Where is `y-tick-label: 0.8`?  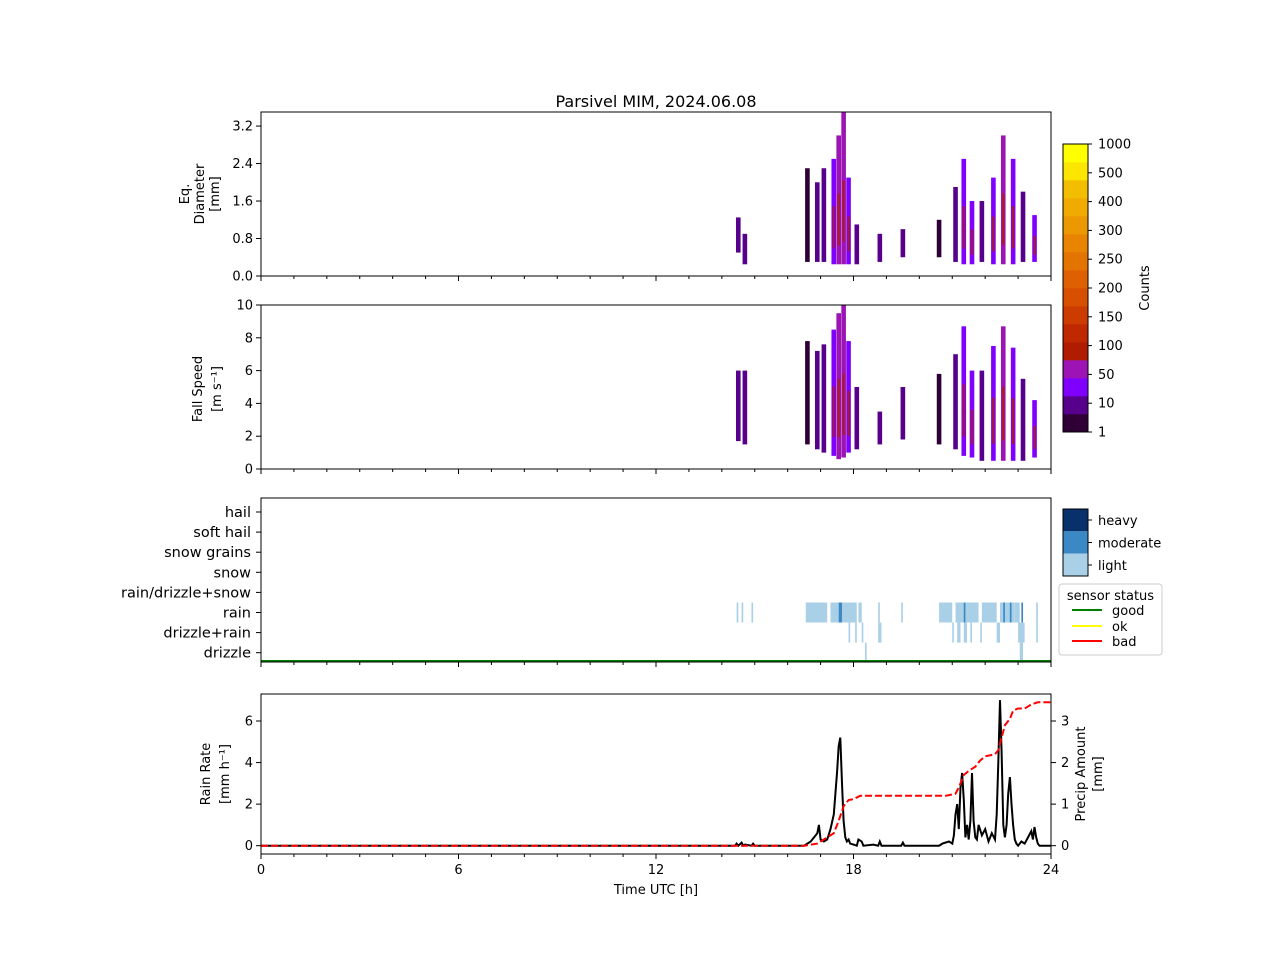 y-tick-label: 0.8 is located at coordinates (242, 239).